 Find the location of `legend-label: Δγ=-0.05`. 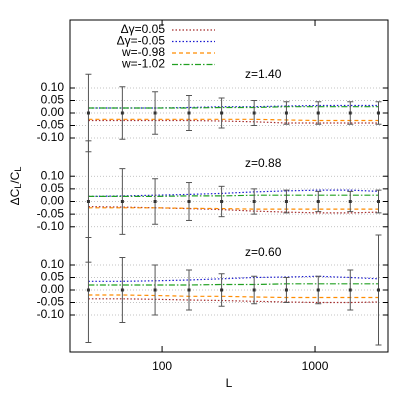

legend-label: Δγ=-0.05 is located at coordinates (141, 41).